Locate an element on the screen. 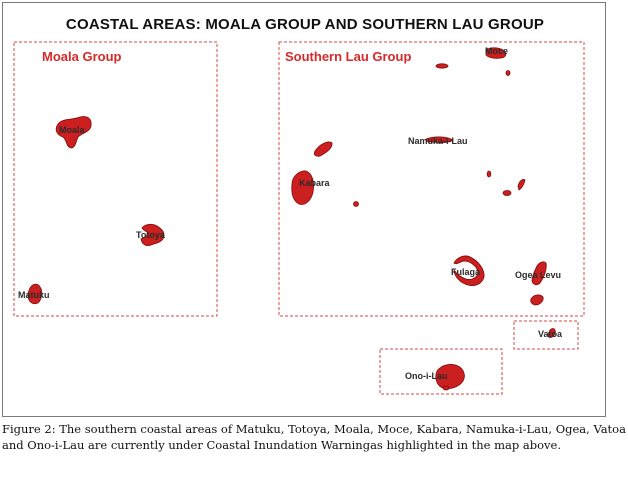  label-ogea: Ogea Levu is located at coordinates (538, 275).